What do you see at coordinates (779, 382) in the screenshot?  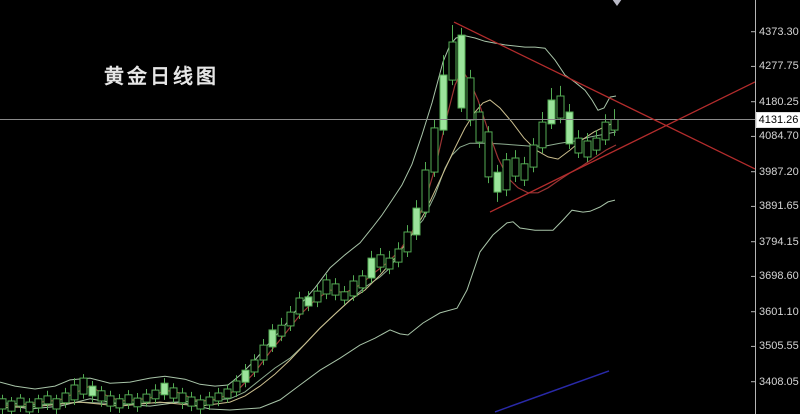 I see `axis-price-label: 3408.05` at bounding box center [779, 382].